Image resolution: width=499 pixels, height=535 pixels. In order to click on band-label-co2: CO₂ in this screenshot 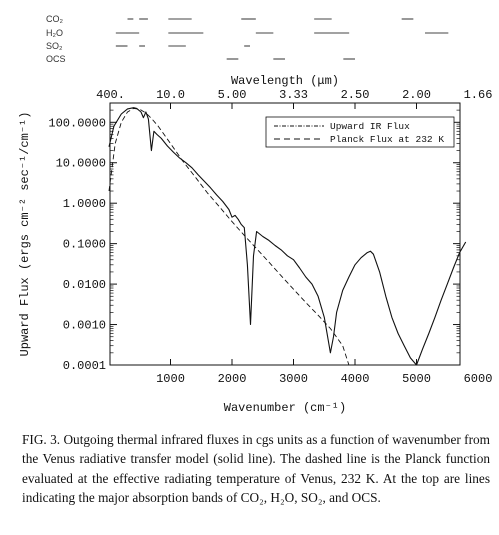, I will do `click(55, 19)`.